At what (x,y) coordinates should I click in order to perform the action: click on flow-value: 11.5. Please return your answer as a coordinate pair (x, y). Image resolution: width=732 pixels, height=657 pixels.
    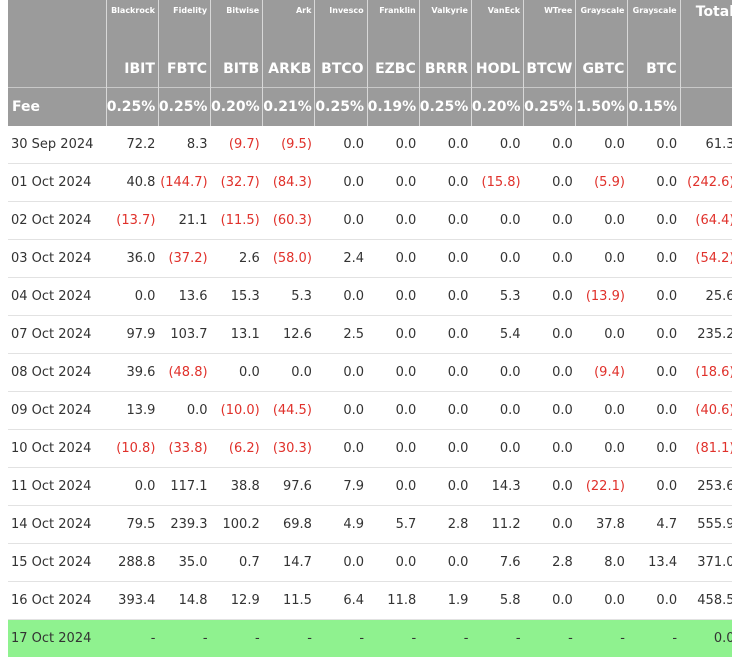
    Looking at the image, I should click on (289, 601).